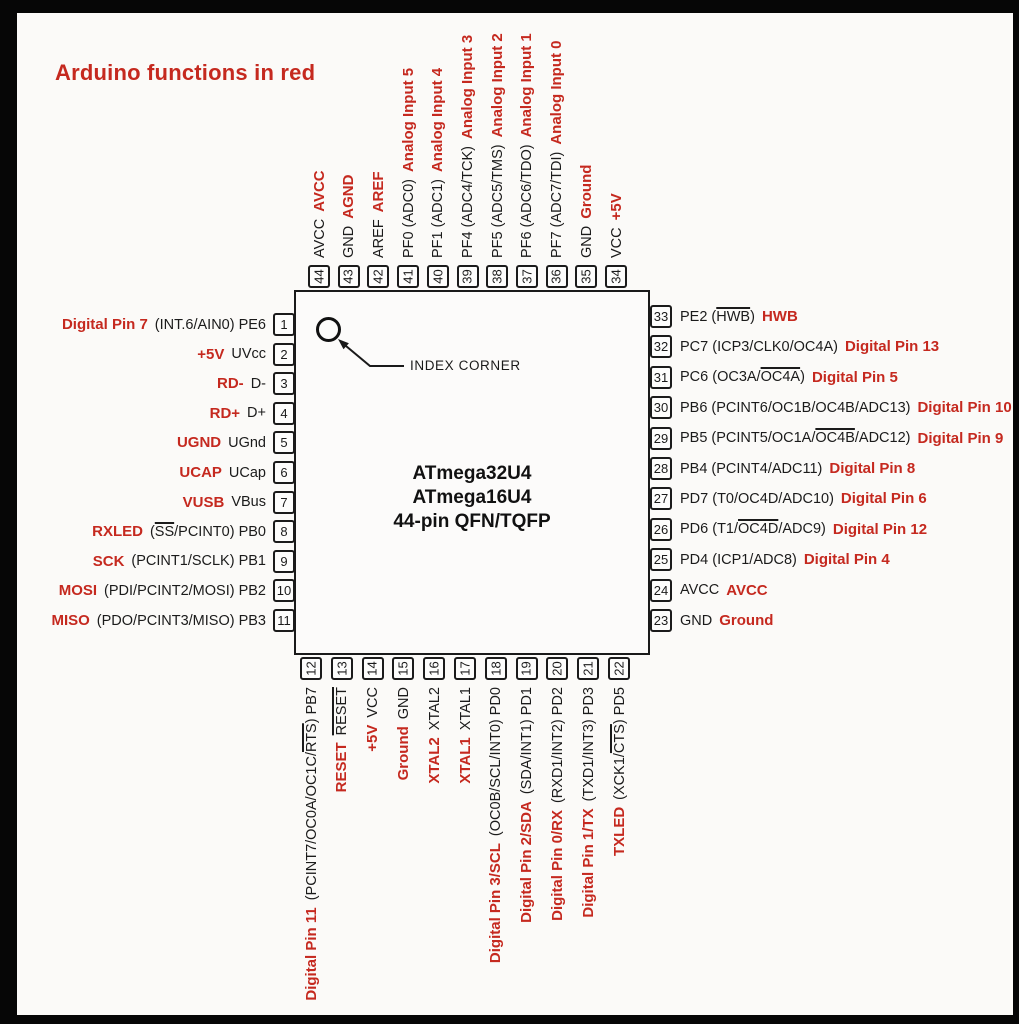 Image resolution: width=1019 pixels, height=1024 pixels. I want to click on pin-label-10: MOSI (PDI/PCINT2/MOSI) PB2, so click(151, 590).